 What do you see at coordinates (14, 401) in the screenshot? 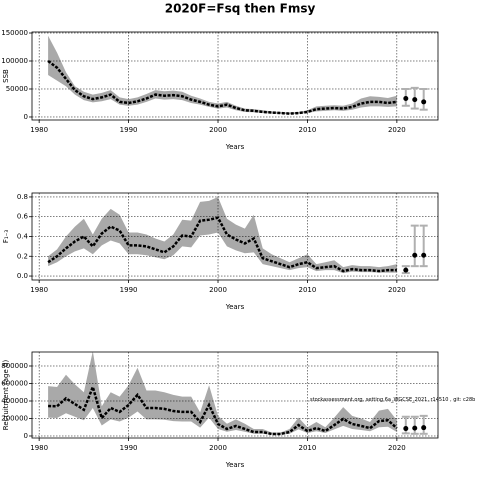
I see `y-tick-label: 400000` at bounding box center [14, 401].